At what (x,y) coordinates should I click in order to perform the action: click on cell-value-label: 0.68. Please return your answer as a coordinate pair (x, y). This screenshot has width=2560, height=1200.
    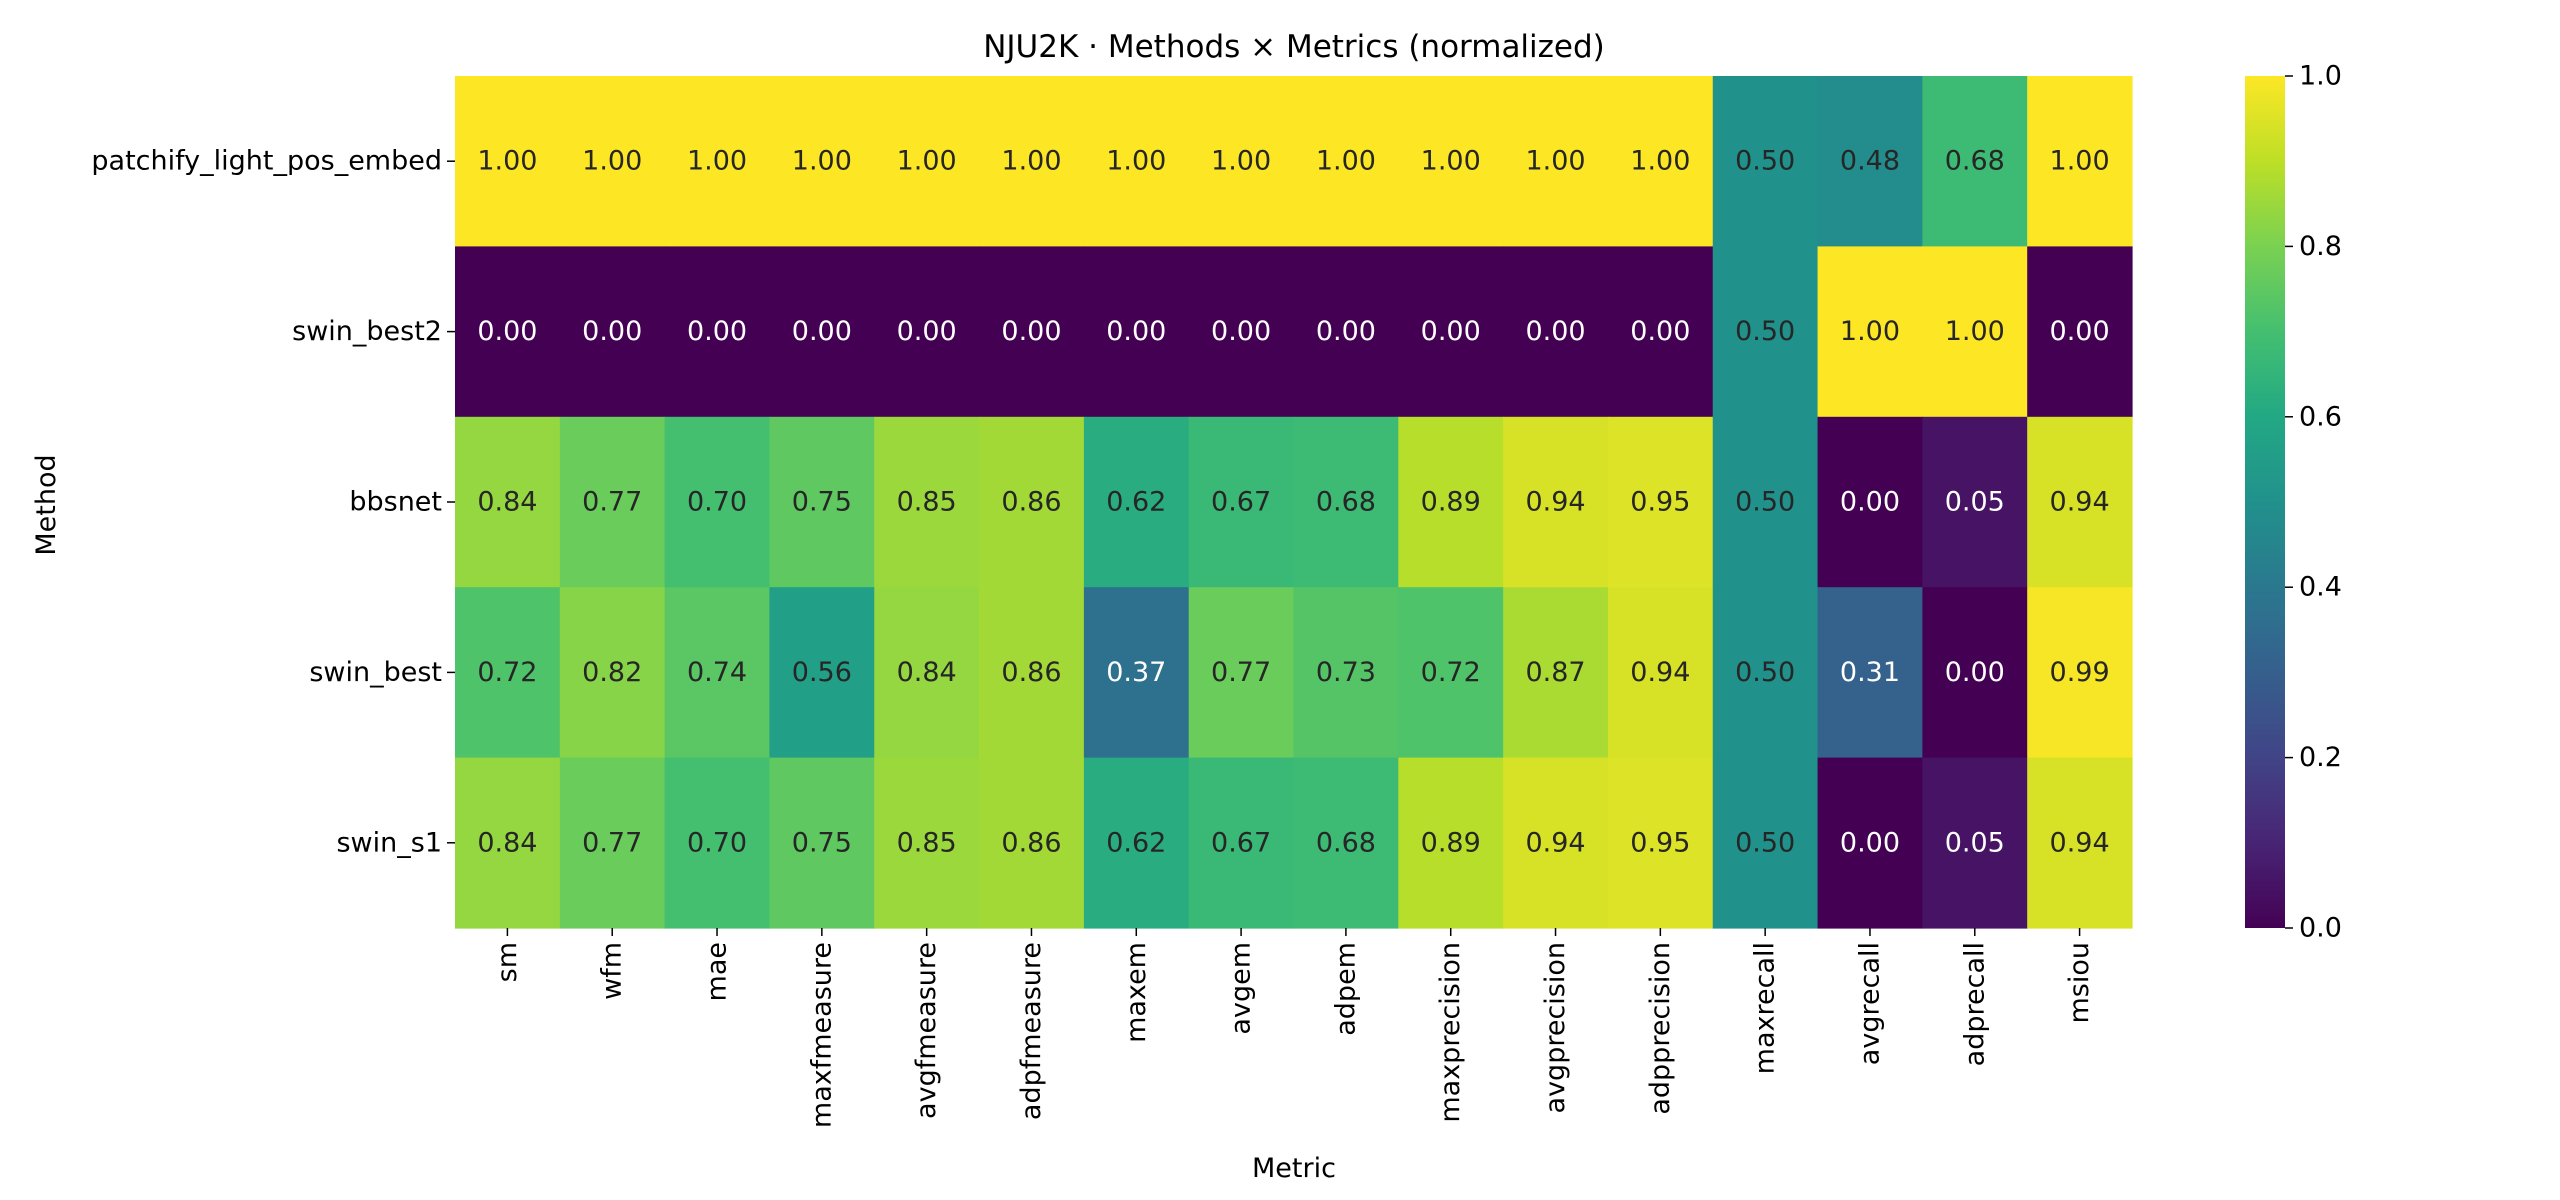
    Looking at the image, I should click on (1975, 161).